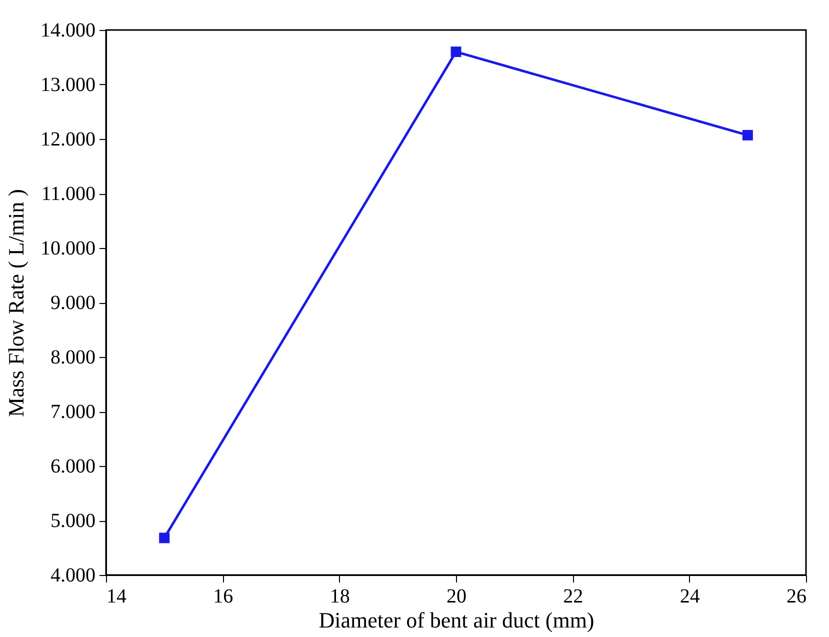  Describe the element at coordinates (223, 597) in the screenshot. I see `x-tick-label: 16` at that location.